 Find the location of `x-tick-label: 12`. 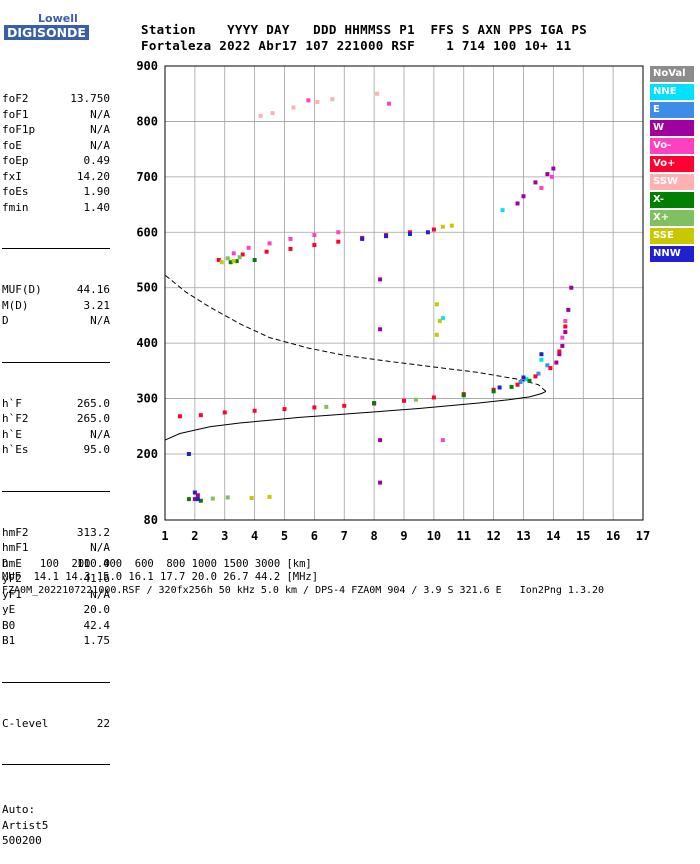

x-tick-label: 12 is located at coordinates (493, 536).